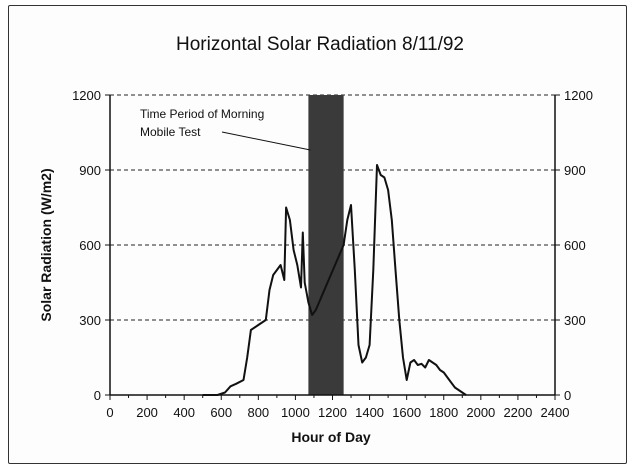 The width and height of the screenshot is (635, 471). I want to click on x-tick-label: 200, so click(147, 412).